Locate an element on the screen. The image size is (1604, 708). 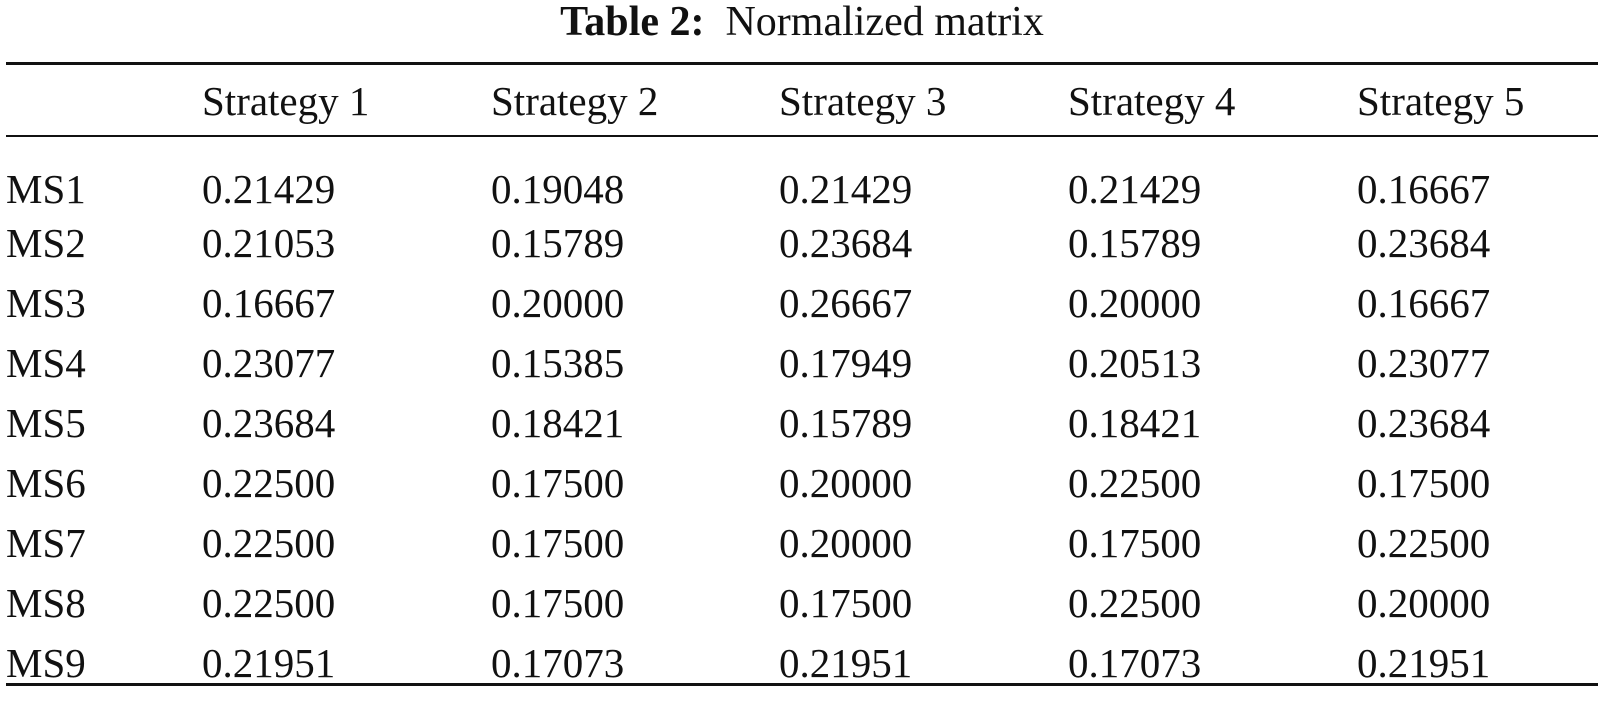
row-label: MS2 is located at coordinates (46, 243).